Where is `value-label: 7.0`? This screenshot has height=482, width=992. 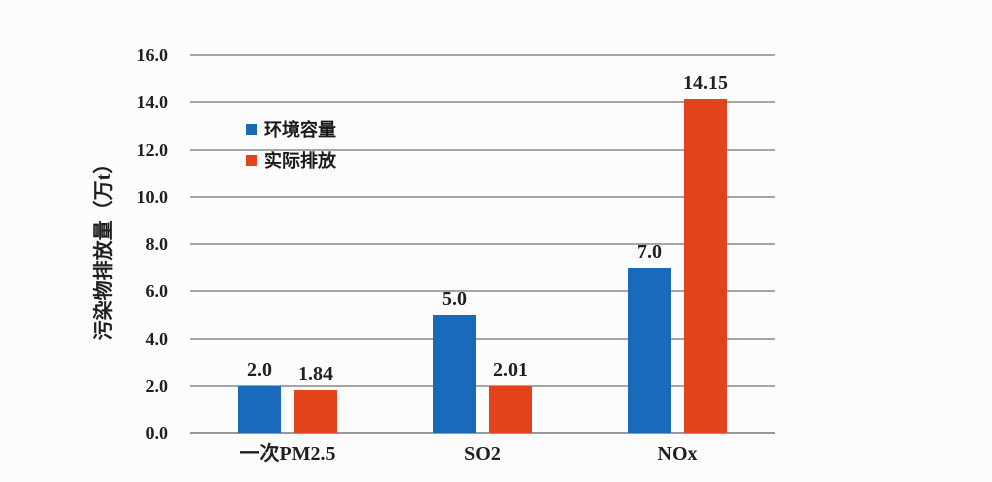 value-label: 7.0 is located at coordinates (649, 251).